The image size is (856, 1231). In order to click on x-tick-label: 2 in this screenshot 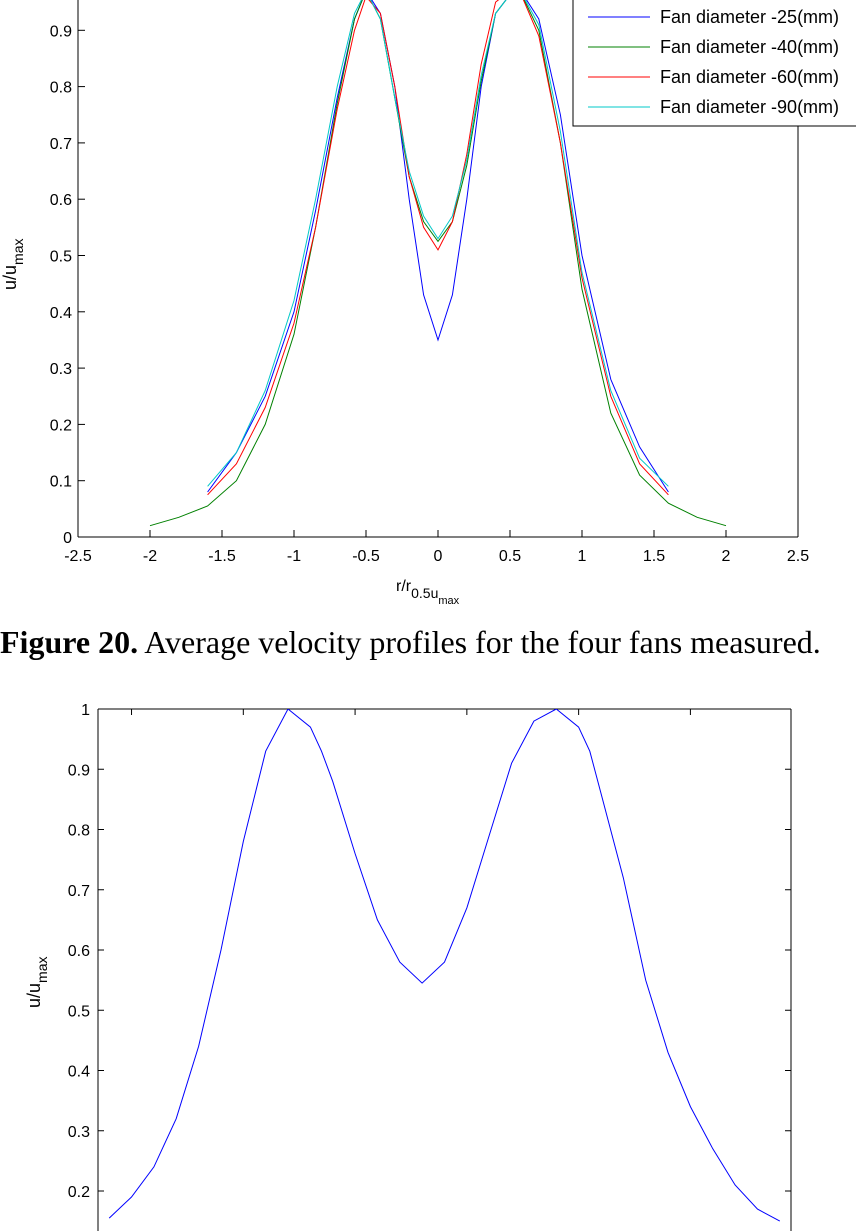, I will do `click(726, 556)`.